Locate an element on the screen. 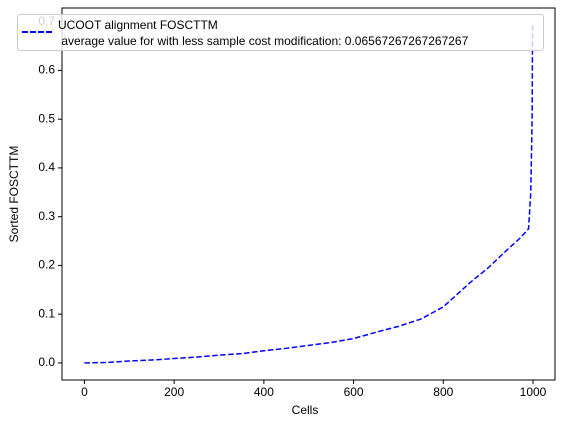 Image resolution: width=562 pixels, height=428 pixels. x-tick-label: 0 is located at coordinates (84, 392).